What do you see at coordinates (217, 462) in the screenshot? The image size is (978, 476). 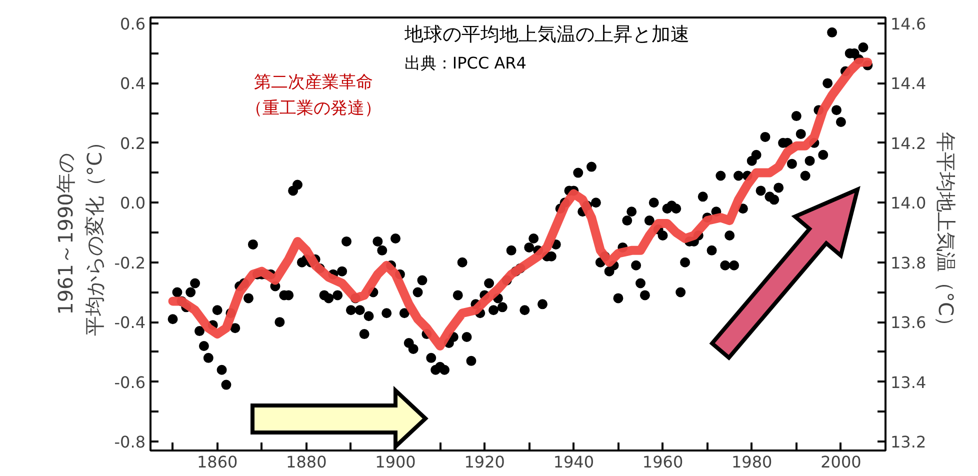 I see `x-tick-label: 1860` at bounding box center [217, 462].